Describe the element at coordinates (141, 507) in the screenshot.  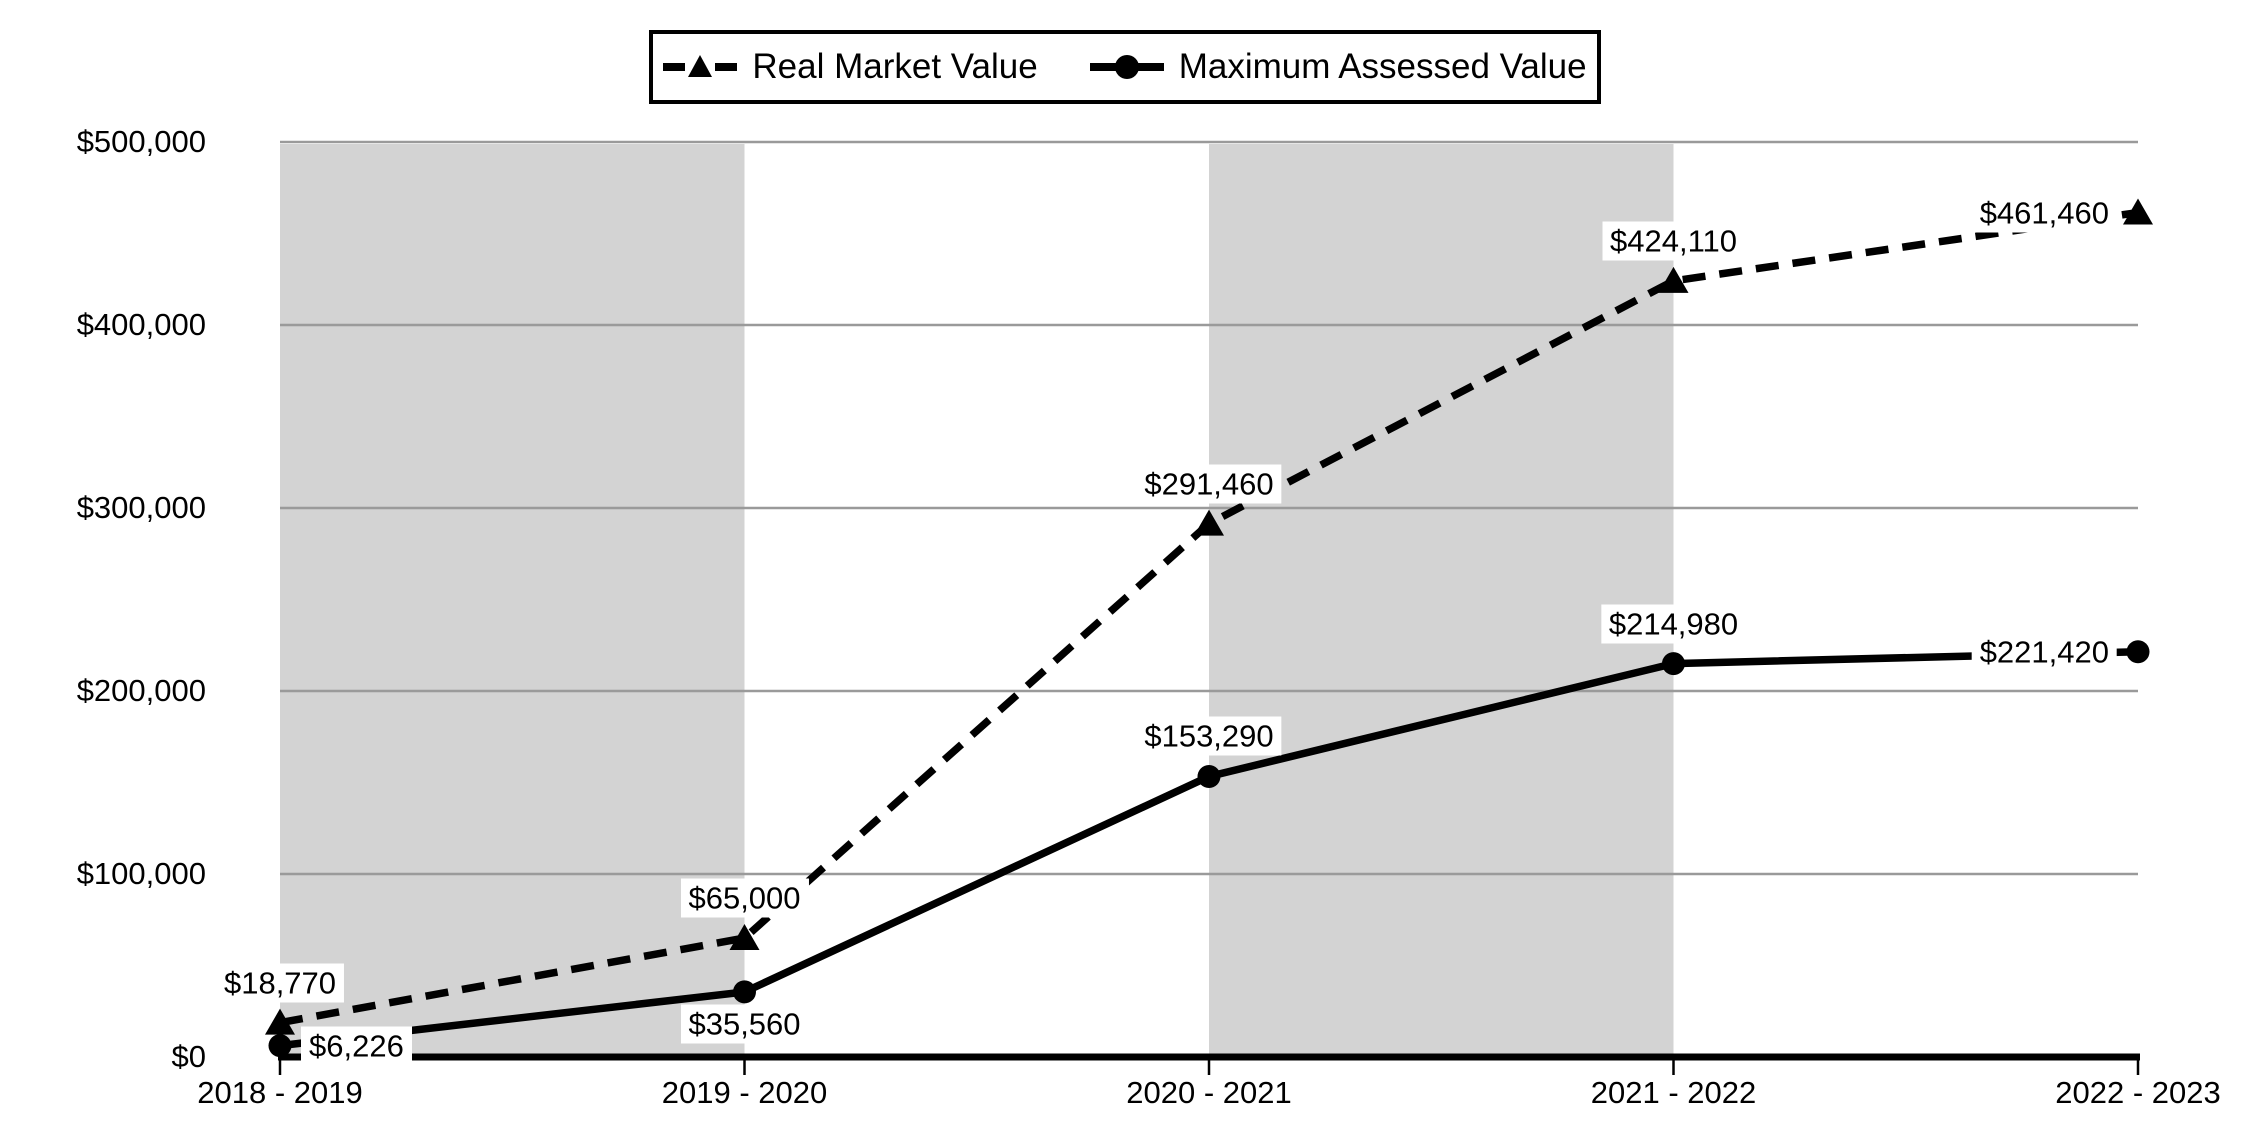
I see `y-axis-tick-label: $300,000` at that location.